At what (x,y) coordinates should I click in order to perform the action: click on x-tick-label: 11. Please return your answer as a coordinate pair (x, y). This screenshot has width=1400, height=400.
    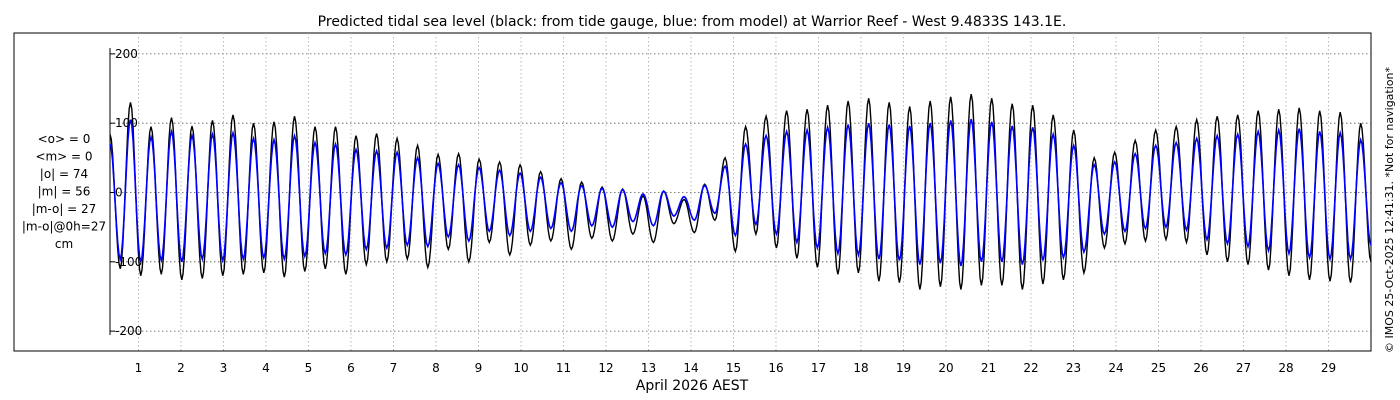
    Looking at the image, I should click on (563, 368).